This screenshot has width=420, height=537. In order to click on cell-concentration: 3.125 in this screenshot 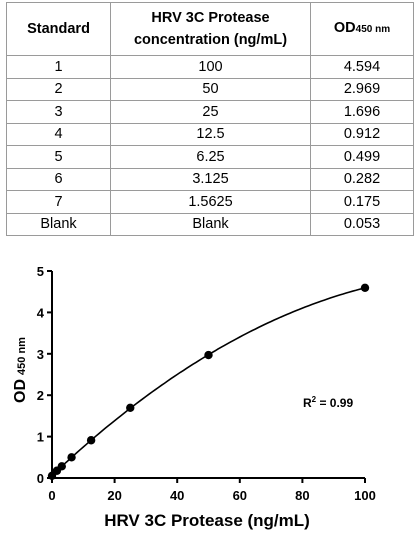, I will do `click(210, 179)`.